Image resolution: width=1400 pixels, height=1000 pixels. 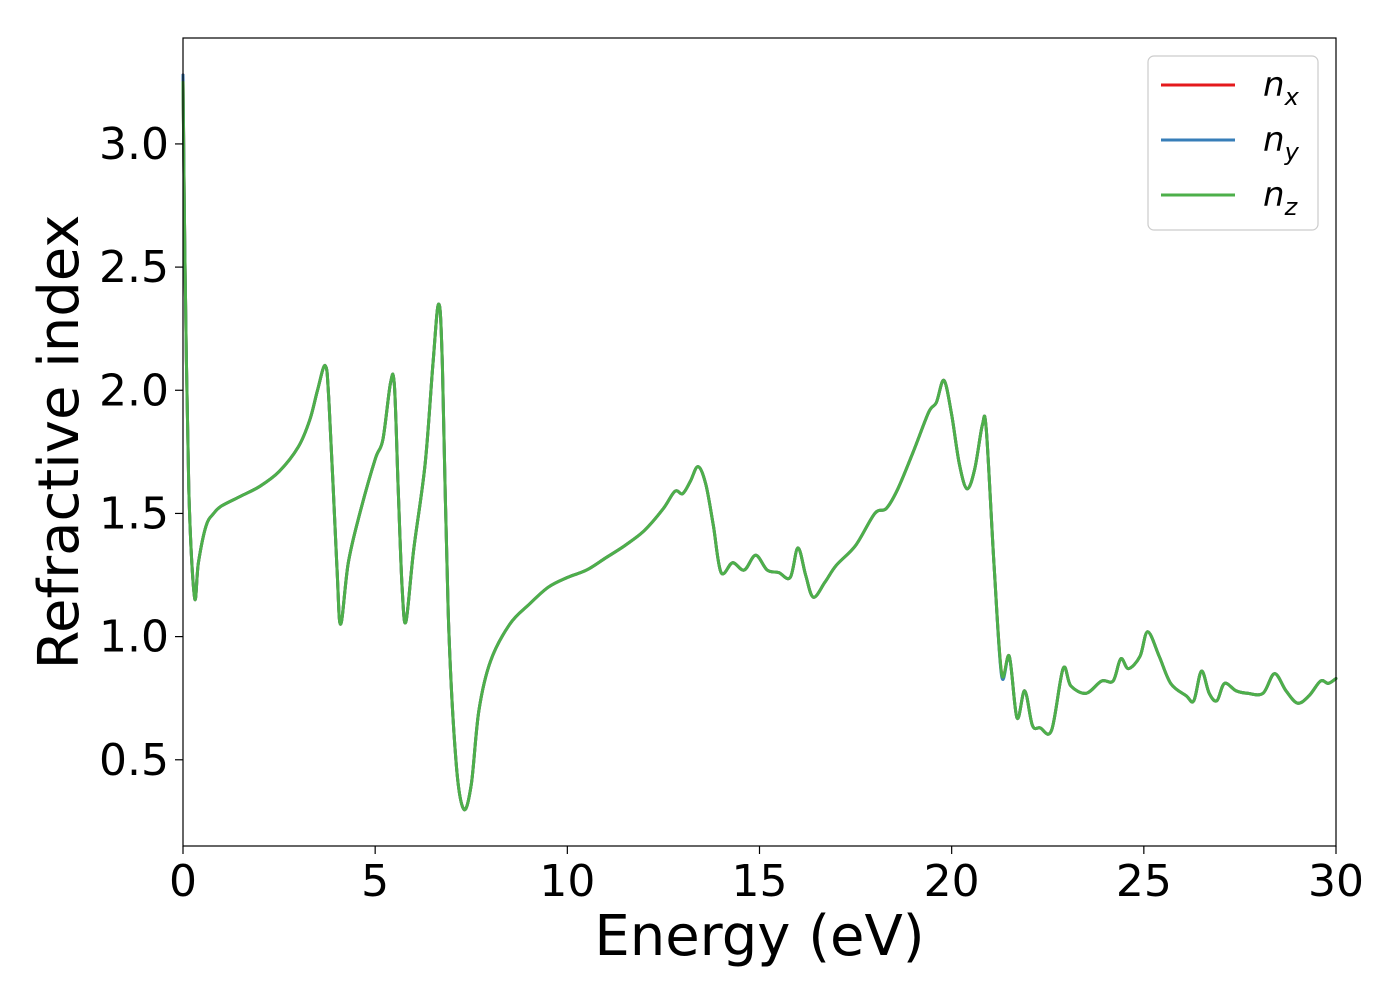 What do you see at coordinates (375, 881) in the screenshot?
I see `x-tick-label: 5` at bounding box center [375, 881].